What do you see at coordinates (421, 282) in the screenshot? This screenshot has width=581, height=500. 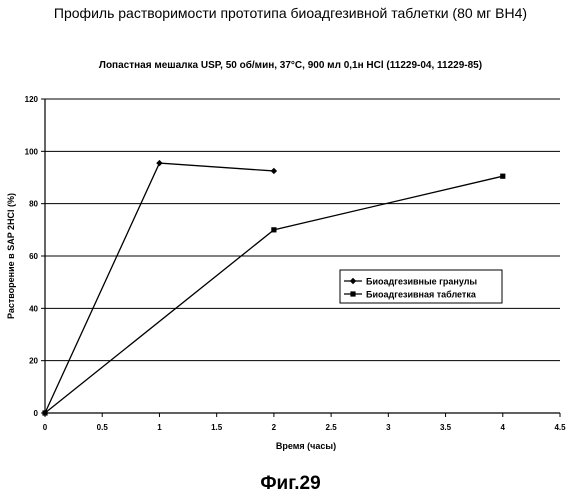 I see `legend-label: Биоадгезивные гранулы` at bounding box center [421, 282].